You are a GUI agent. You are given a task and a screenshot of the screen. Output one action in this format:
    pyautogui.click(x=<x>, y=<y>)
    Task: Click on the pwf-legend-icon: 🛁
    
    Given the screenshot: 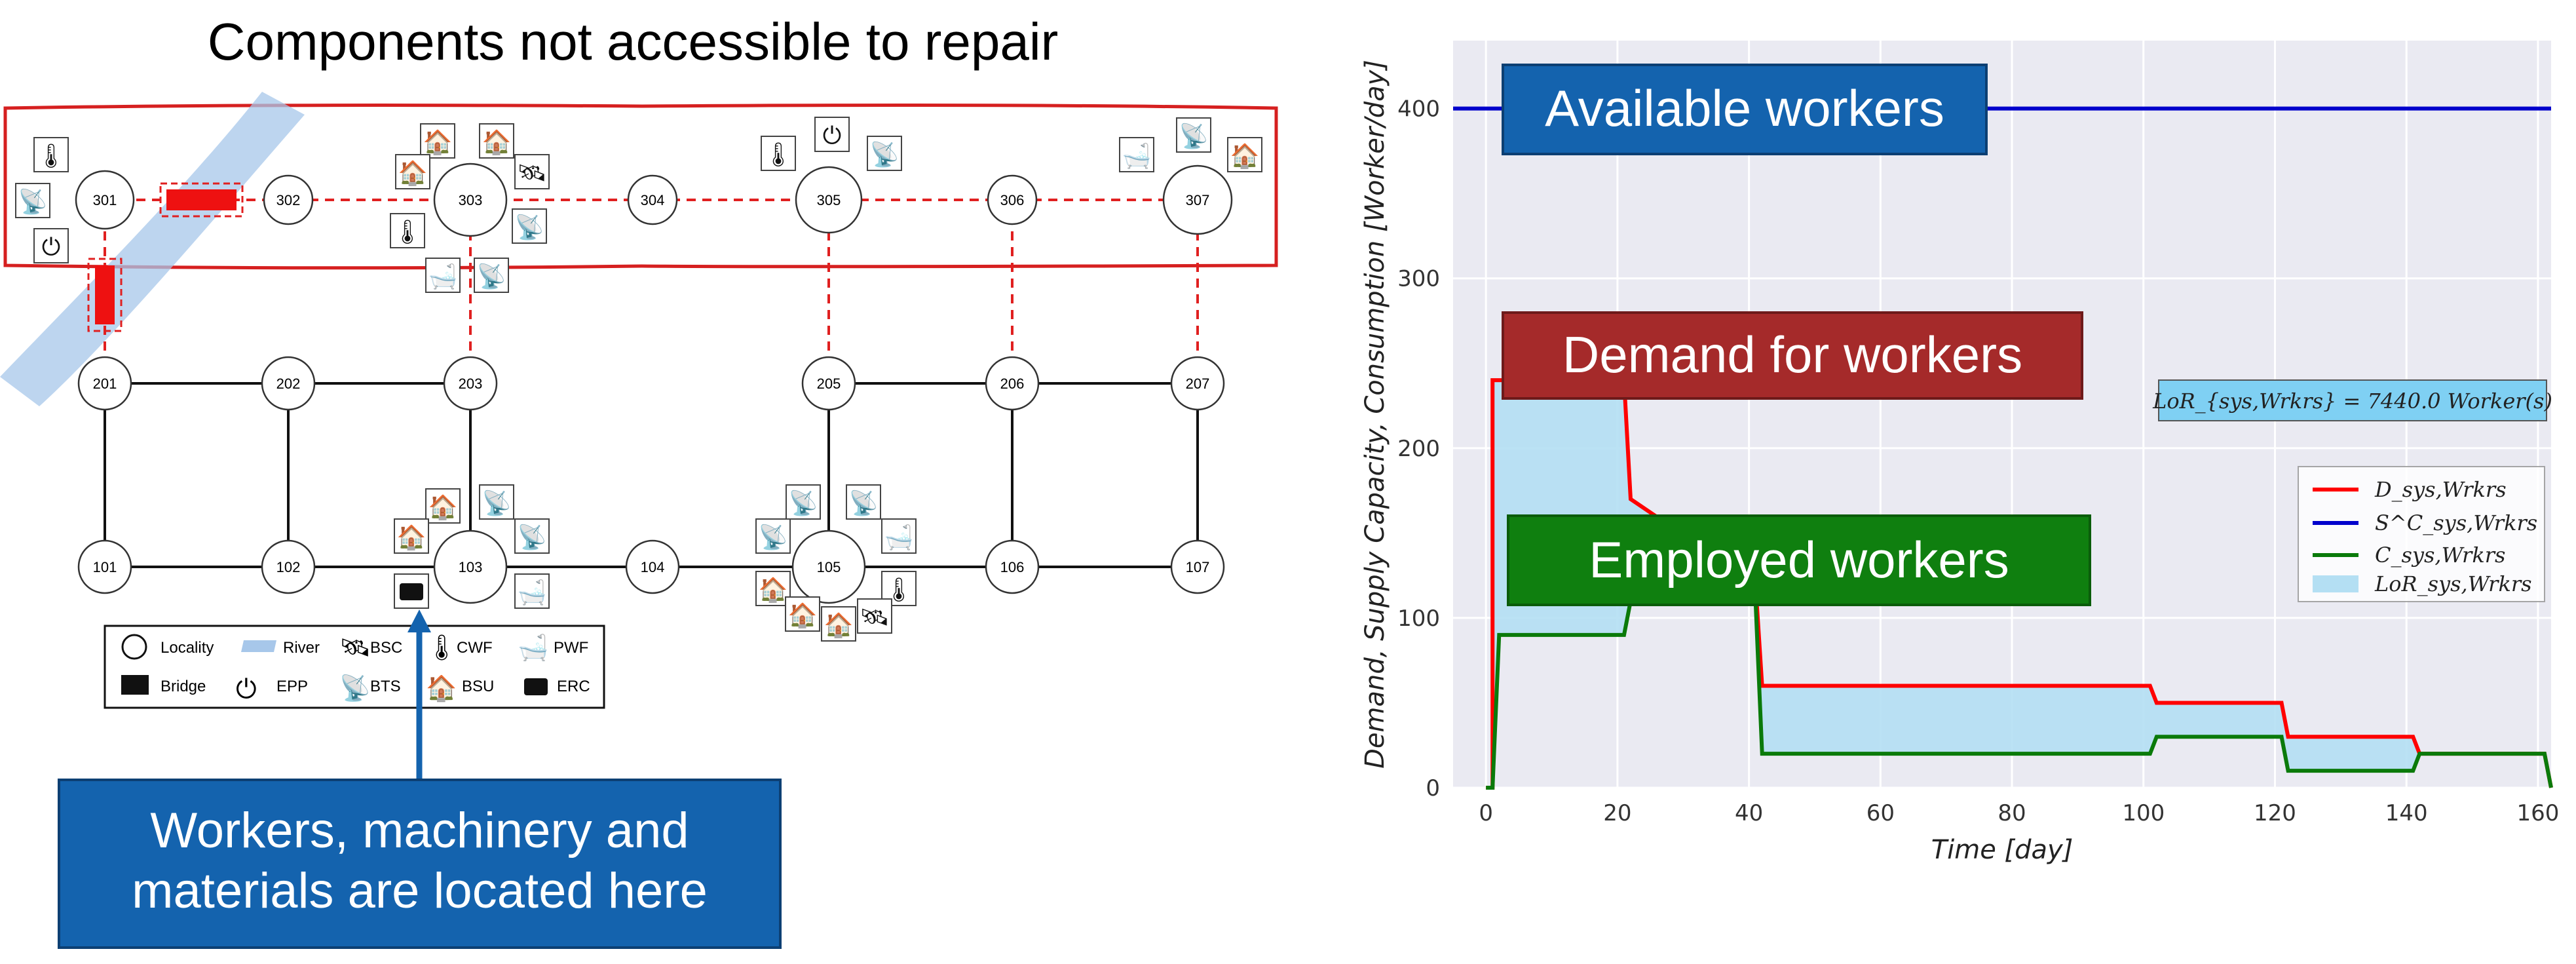 What is the action you would take?
    pyautogui.click(x=533, y=647)
    